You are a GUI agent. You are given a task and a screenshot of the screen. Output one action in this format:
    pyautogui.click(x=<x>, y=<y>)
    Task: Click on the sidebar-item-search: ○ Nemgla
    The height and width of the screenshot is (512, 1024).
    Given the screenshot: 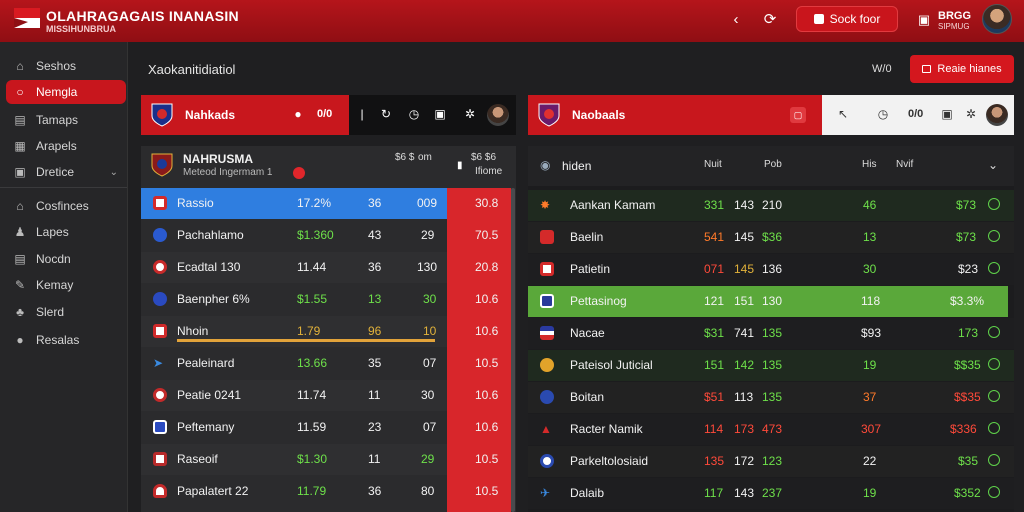 What is the action you would take?
    pyautogui.click(x=66, y=92)
    